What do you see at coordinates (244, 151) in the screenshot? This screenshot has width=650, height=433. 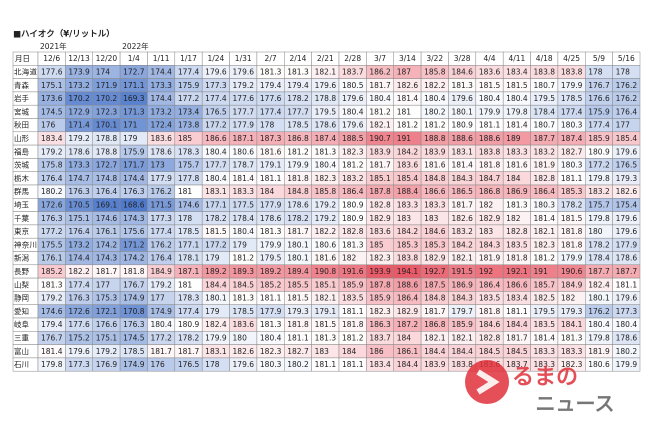 I see `cell-value: 180.6` at bounding box center [244, 151].